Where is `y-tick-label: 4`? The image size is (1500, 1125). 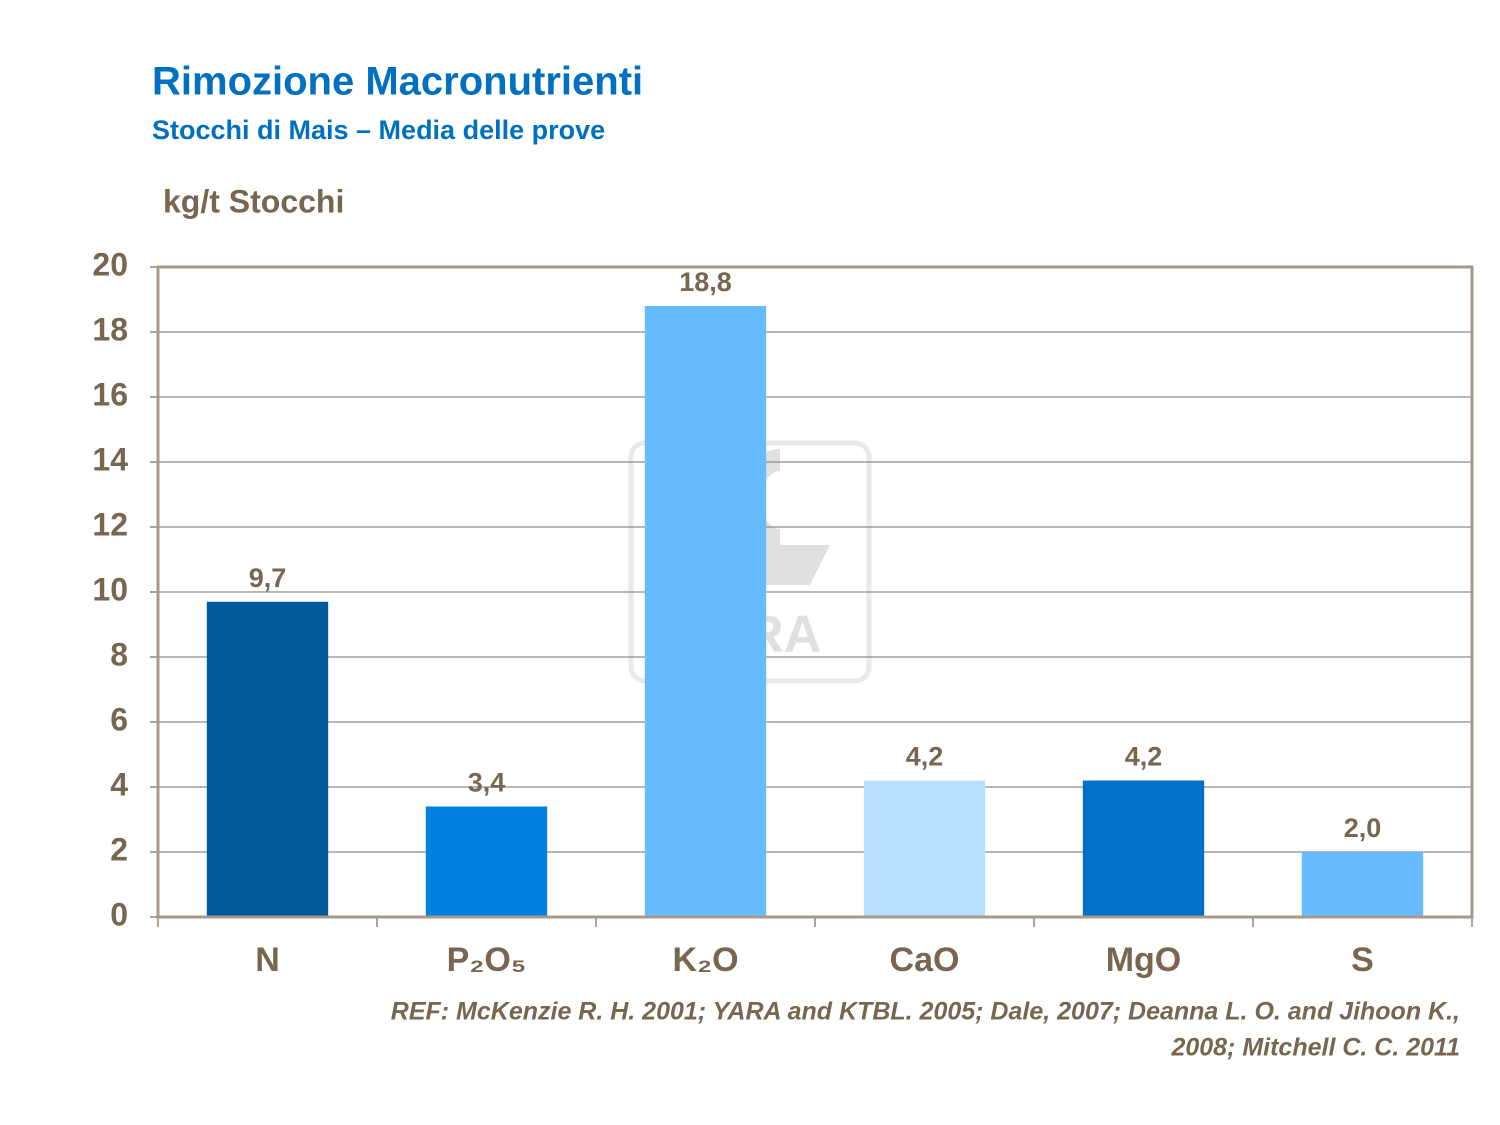 y-tick-label: 4 is located at coordinates (119, 784).